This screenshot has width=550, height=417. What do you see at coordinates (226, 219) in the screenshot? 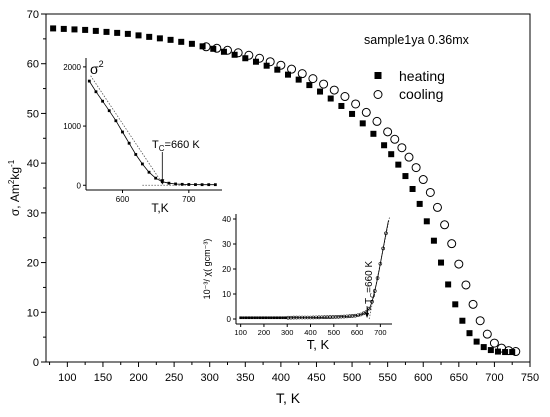
I see `inset2-y-tick-label: 40` at bounding box center [226, 219].